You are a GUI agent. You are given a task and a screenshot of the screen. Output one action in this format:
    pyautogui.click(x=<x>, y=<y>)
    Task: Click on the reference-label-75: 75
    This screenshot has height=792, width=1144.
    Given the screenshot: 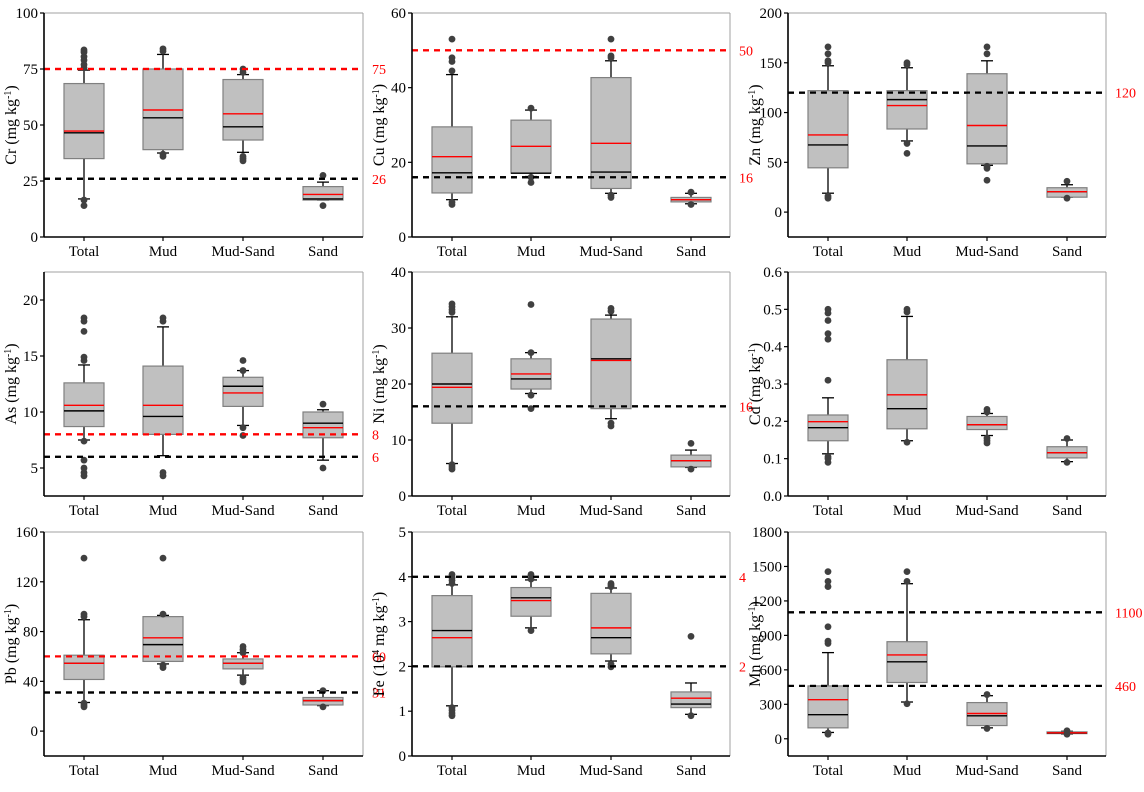 What is the action you would take?
    pyautogui.click(x=379, y=70)
    